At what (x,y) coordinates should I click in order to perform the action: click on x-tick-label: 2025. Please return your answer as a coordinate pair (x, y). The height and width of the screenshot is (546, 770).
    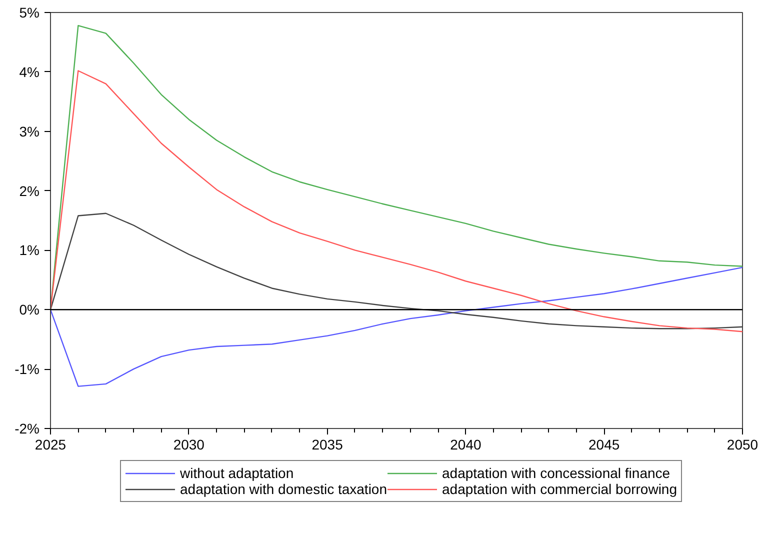
    Looking at the image, I should click on (50, 444).